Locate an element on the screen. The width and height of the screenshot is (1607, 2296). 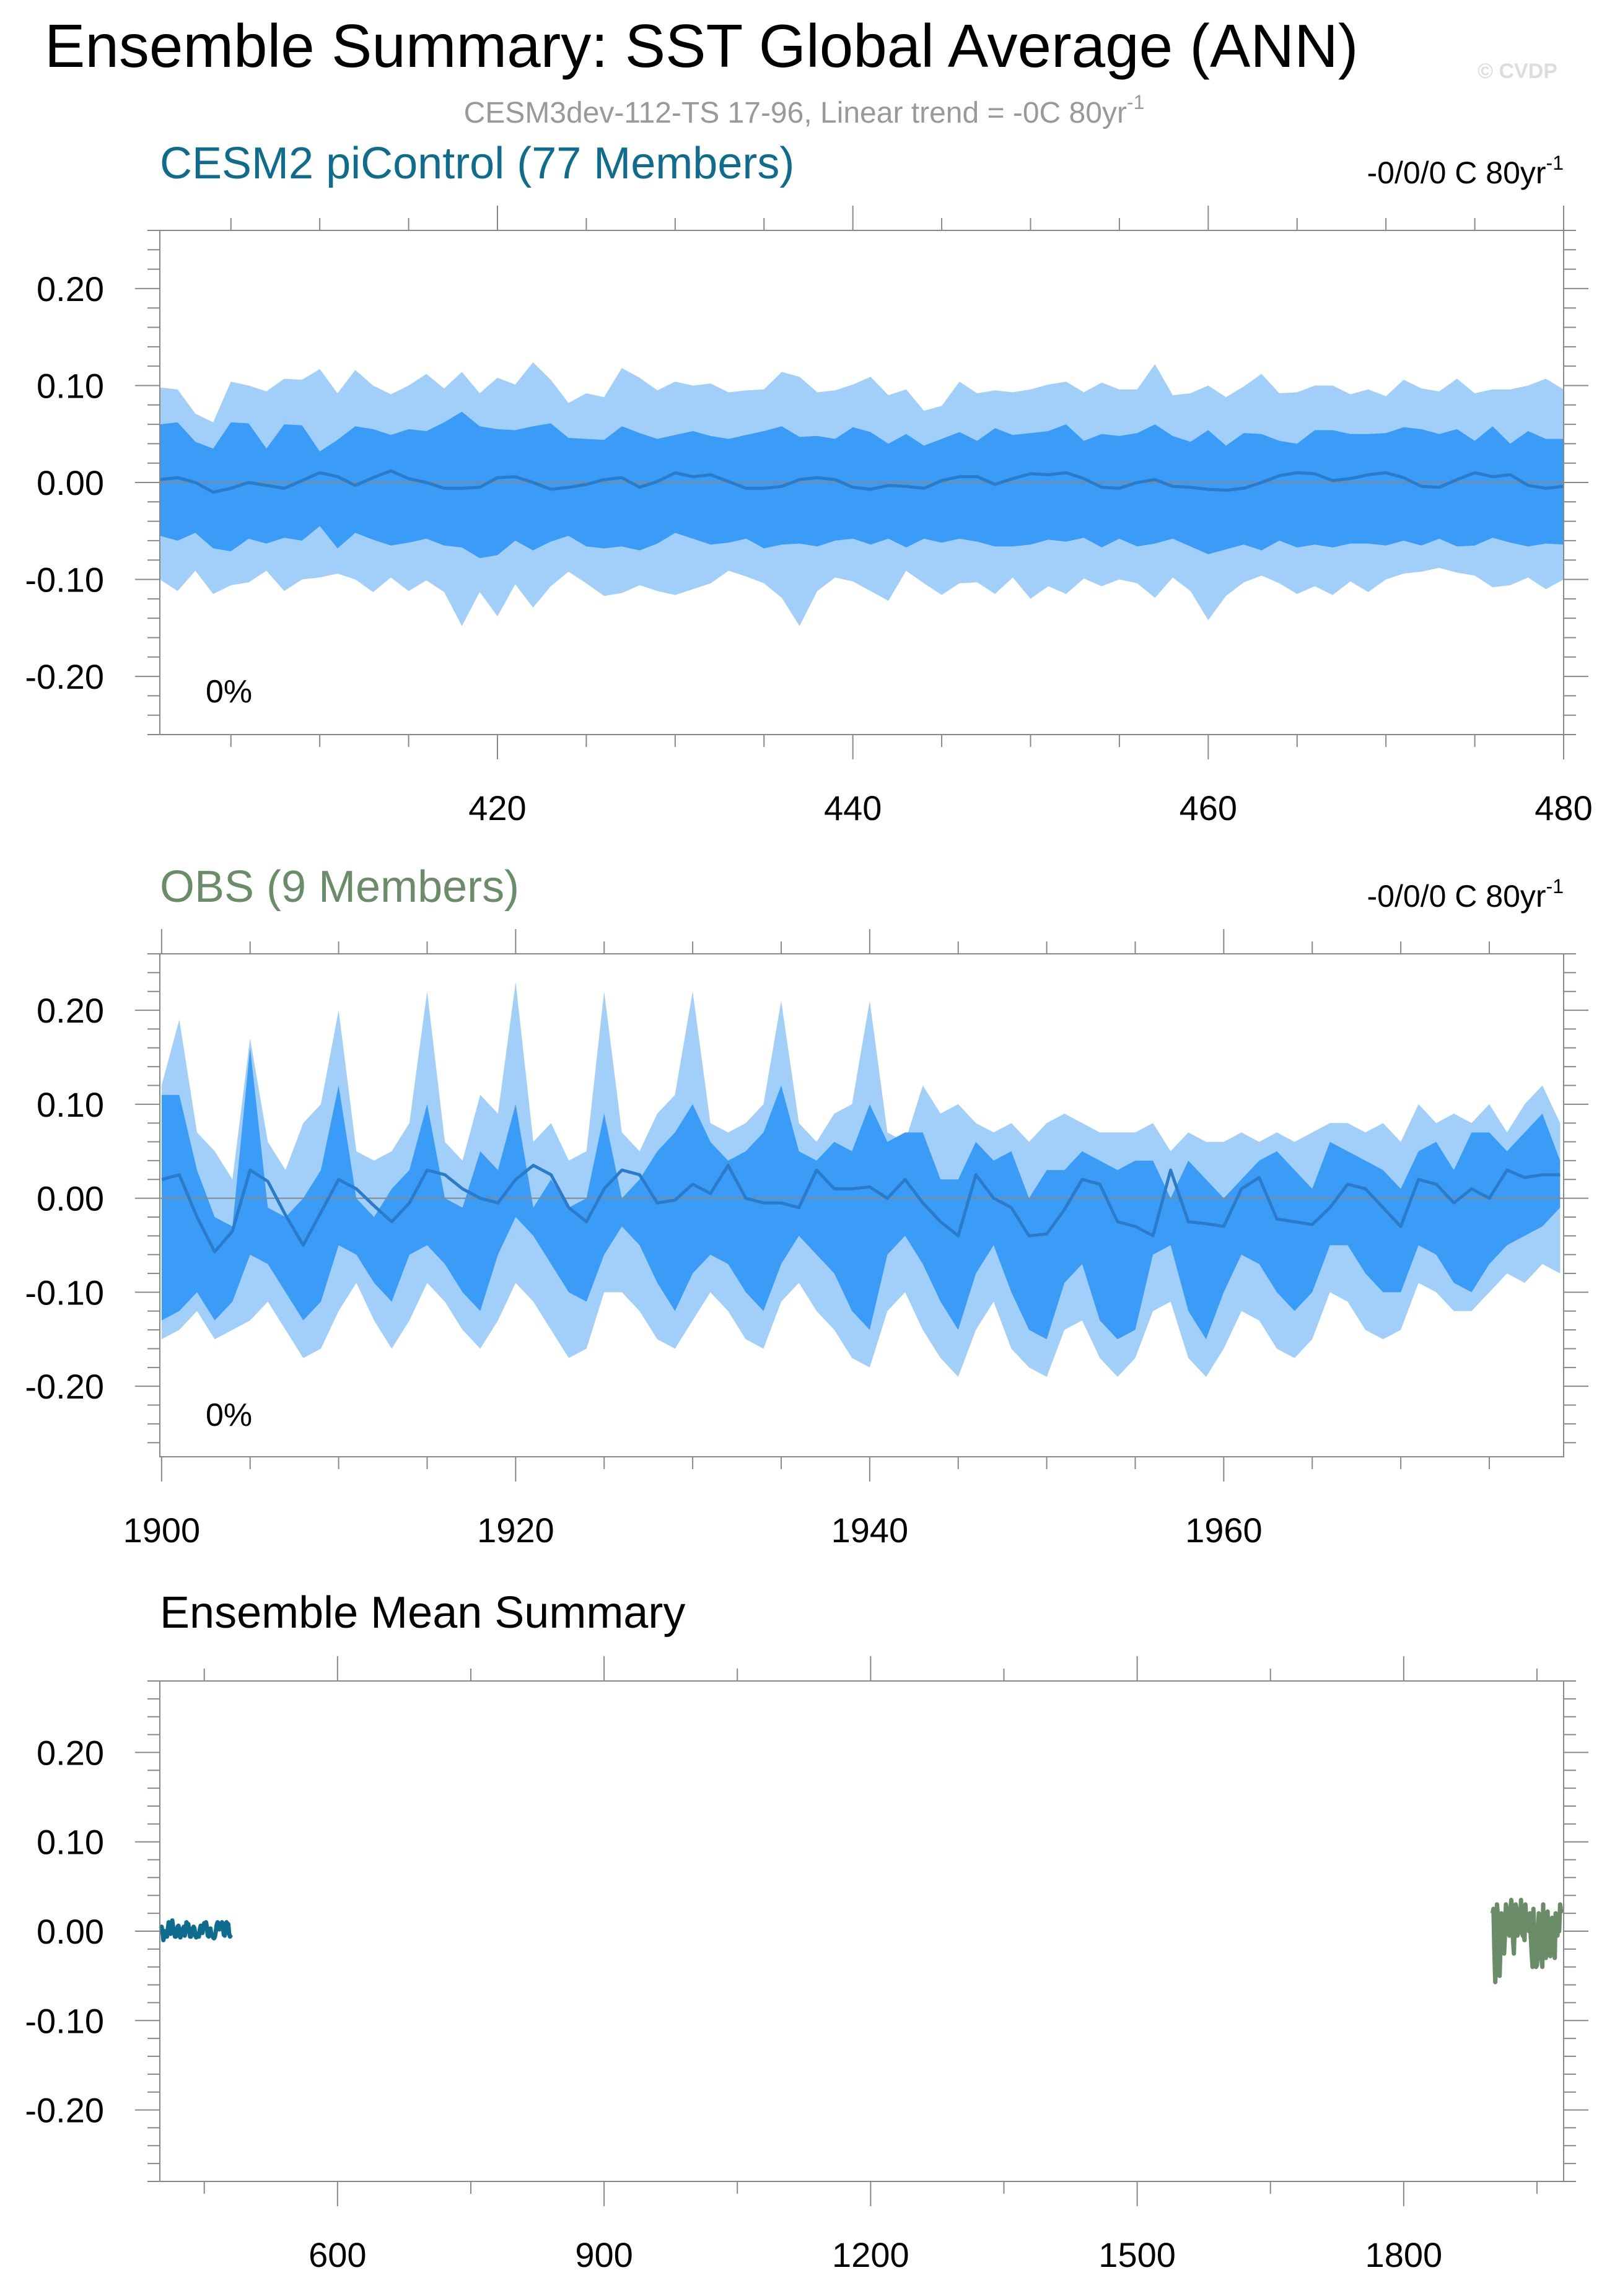
obs-y-tick-label: -0.10 is located at coordinates (64, 1292).